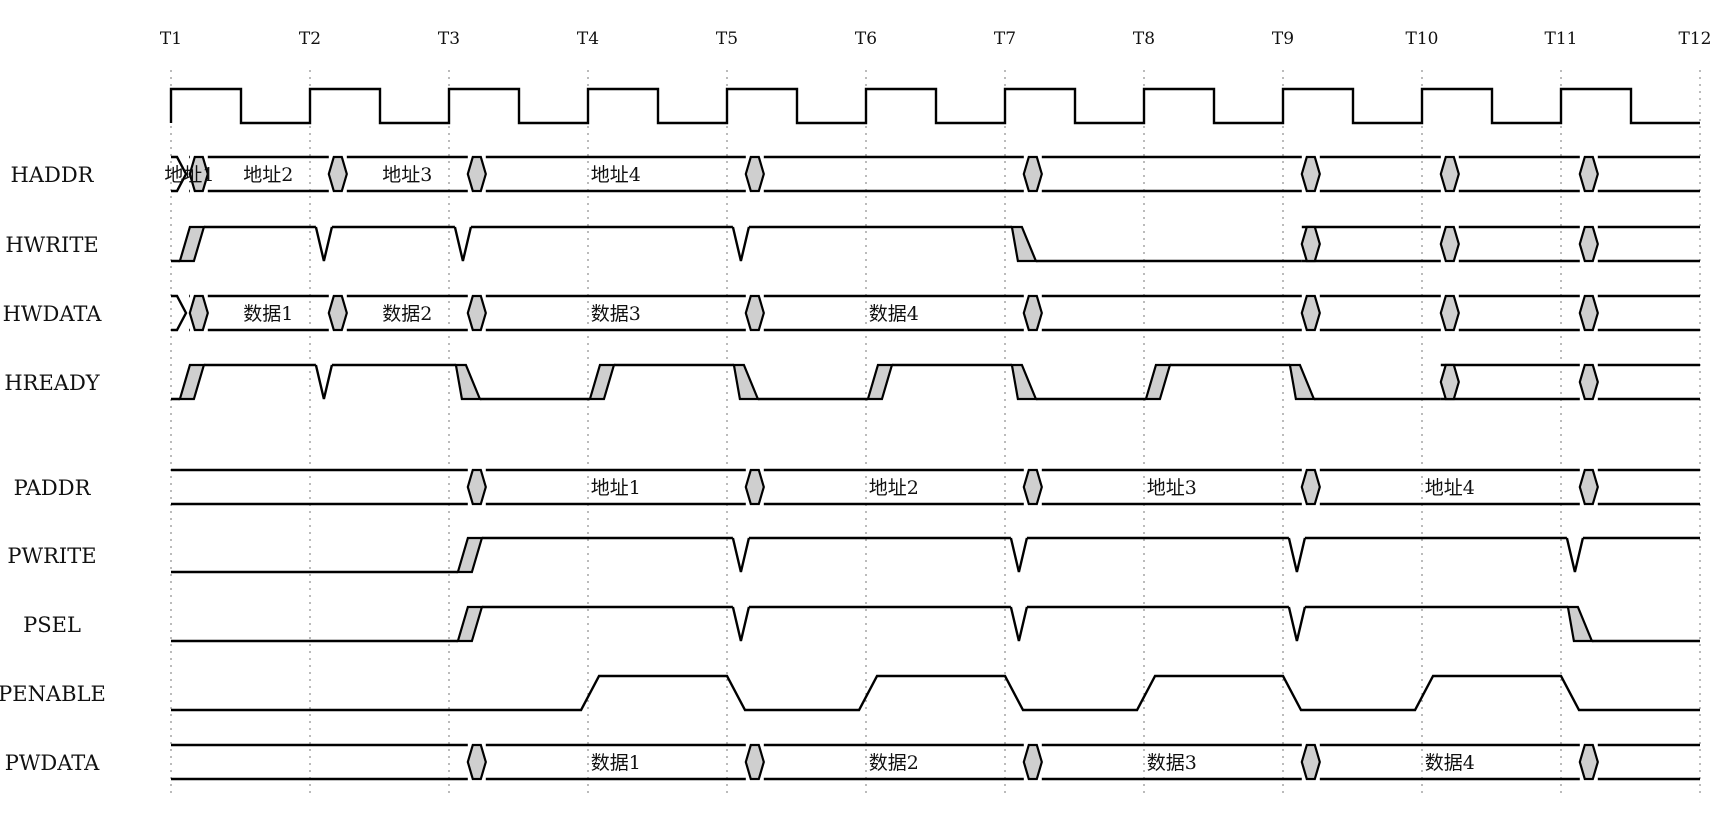 The image size is (1716, 818). Describe the element at coordinates (1695, 39) in the screenshot. I see `tick-label: T12` at that location.